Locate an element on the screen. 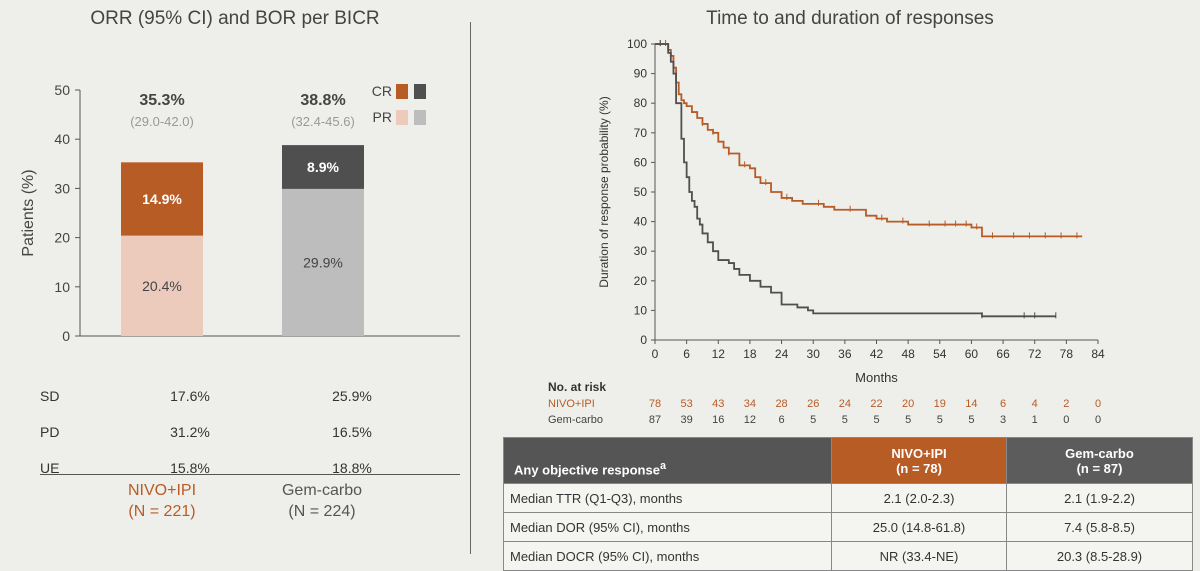  header-footnote: a is located at coordinates (662, 465).